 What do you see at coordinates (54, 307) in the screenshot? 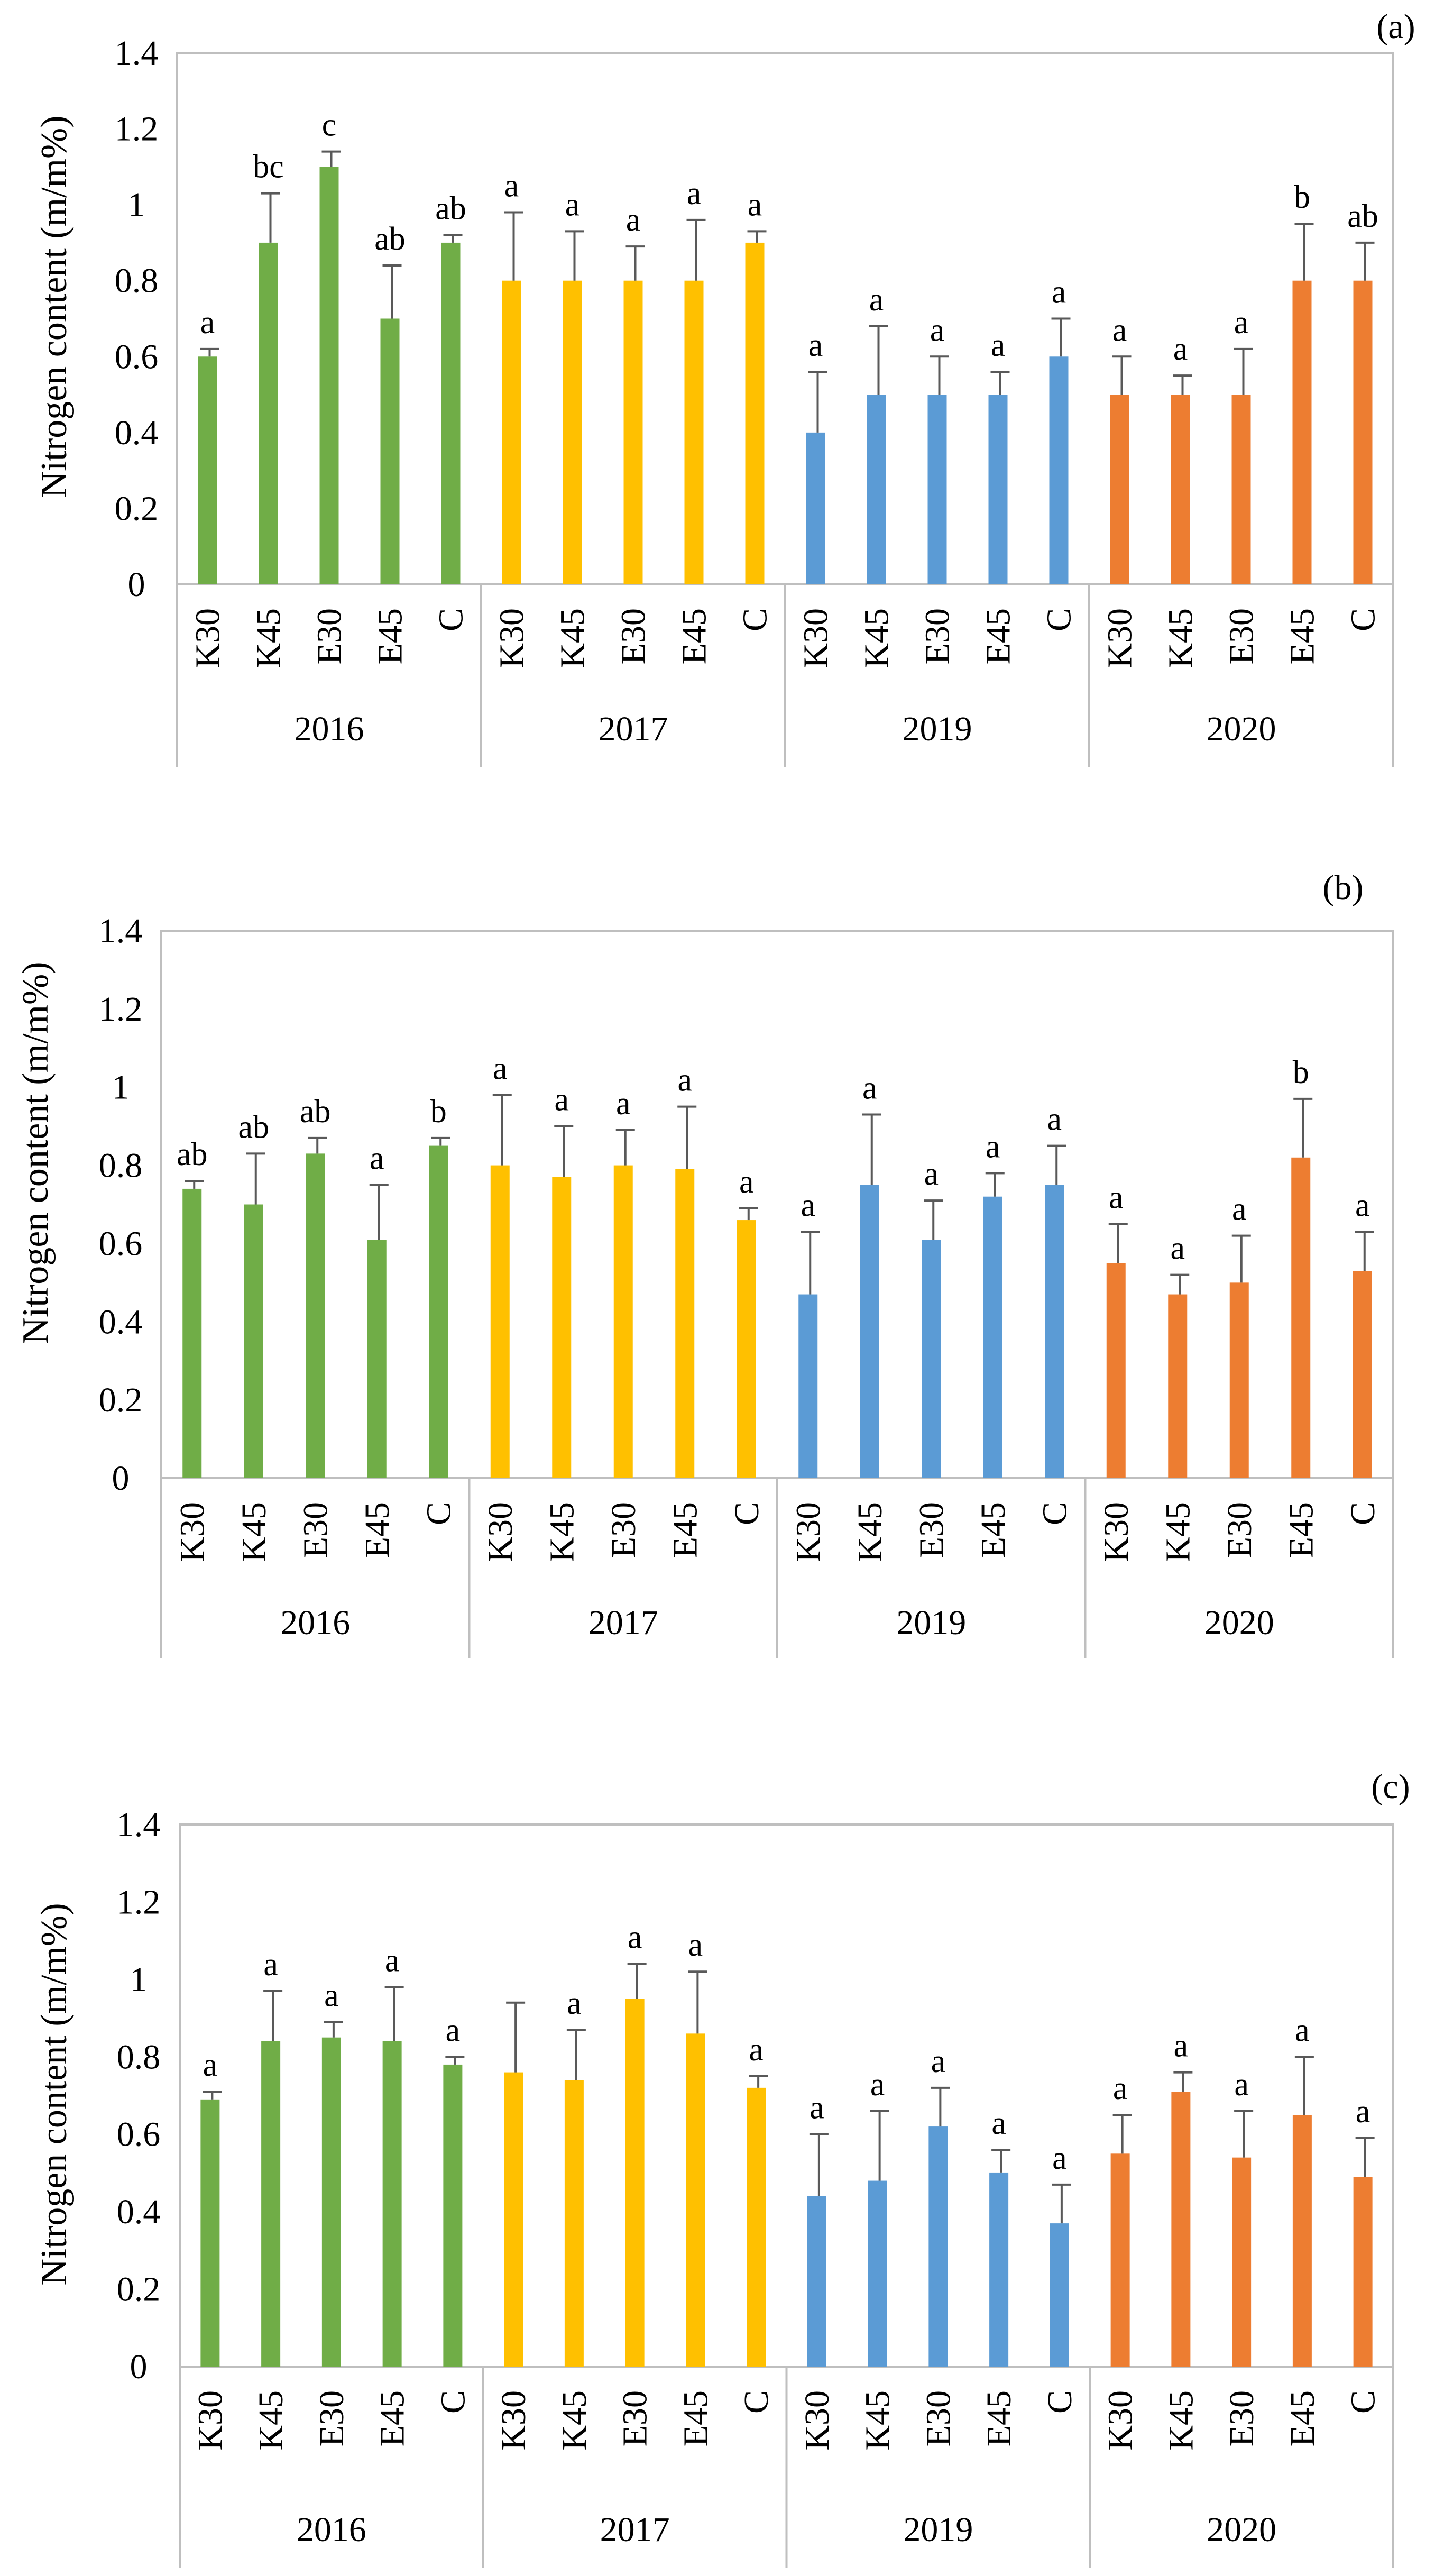
I see `y-axis-label-a: Nitrogen content (m/m%)` at bounding box center [54, 307].